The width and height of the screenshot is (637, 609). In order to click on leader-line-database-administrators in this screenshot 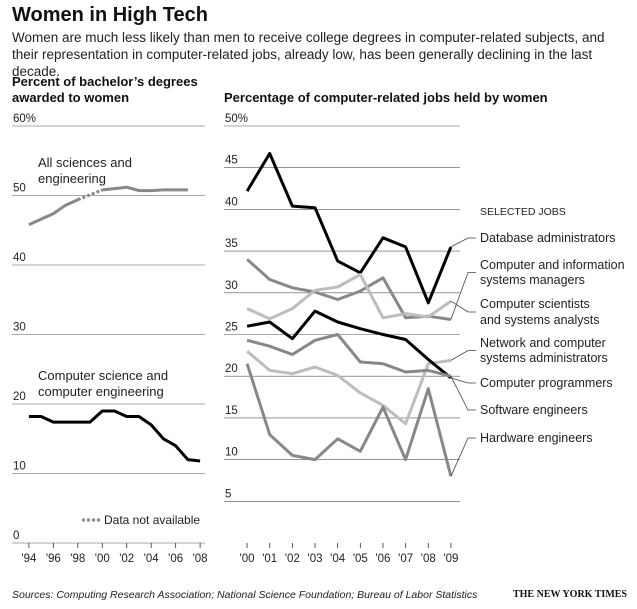, I will do `click(463, 242)`.